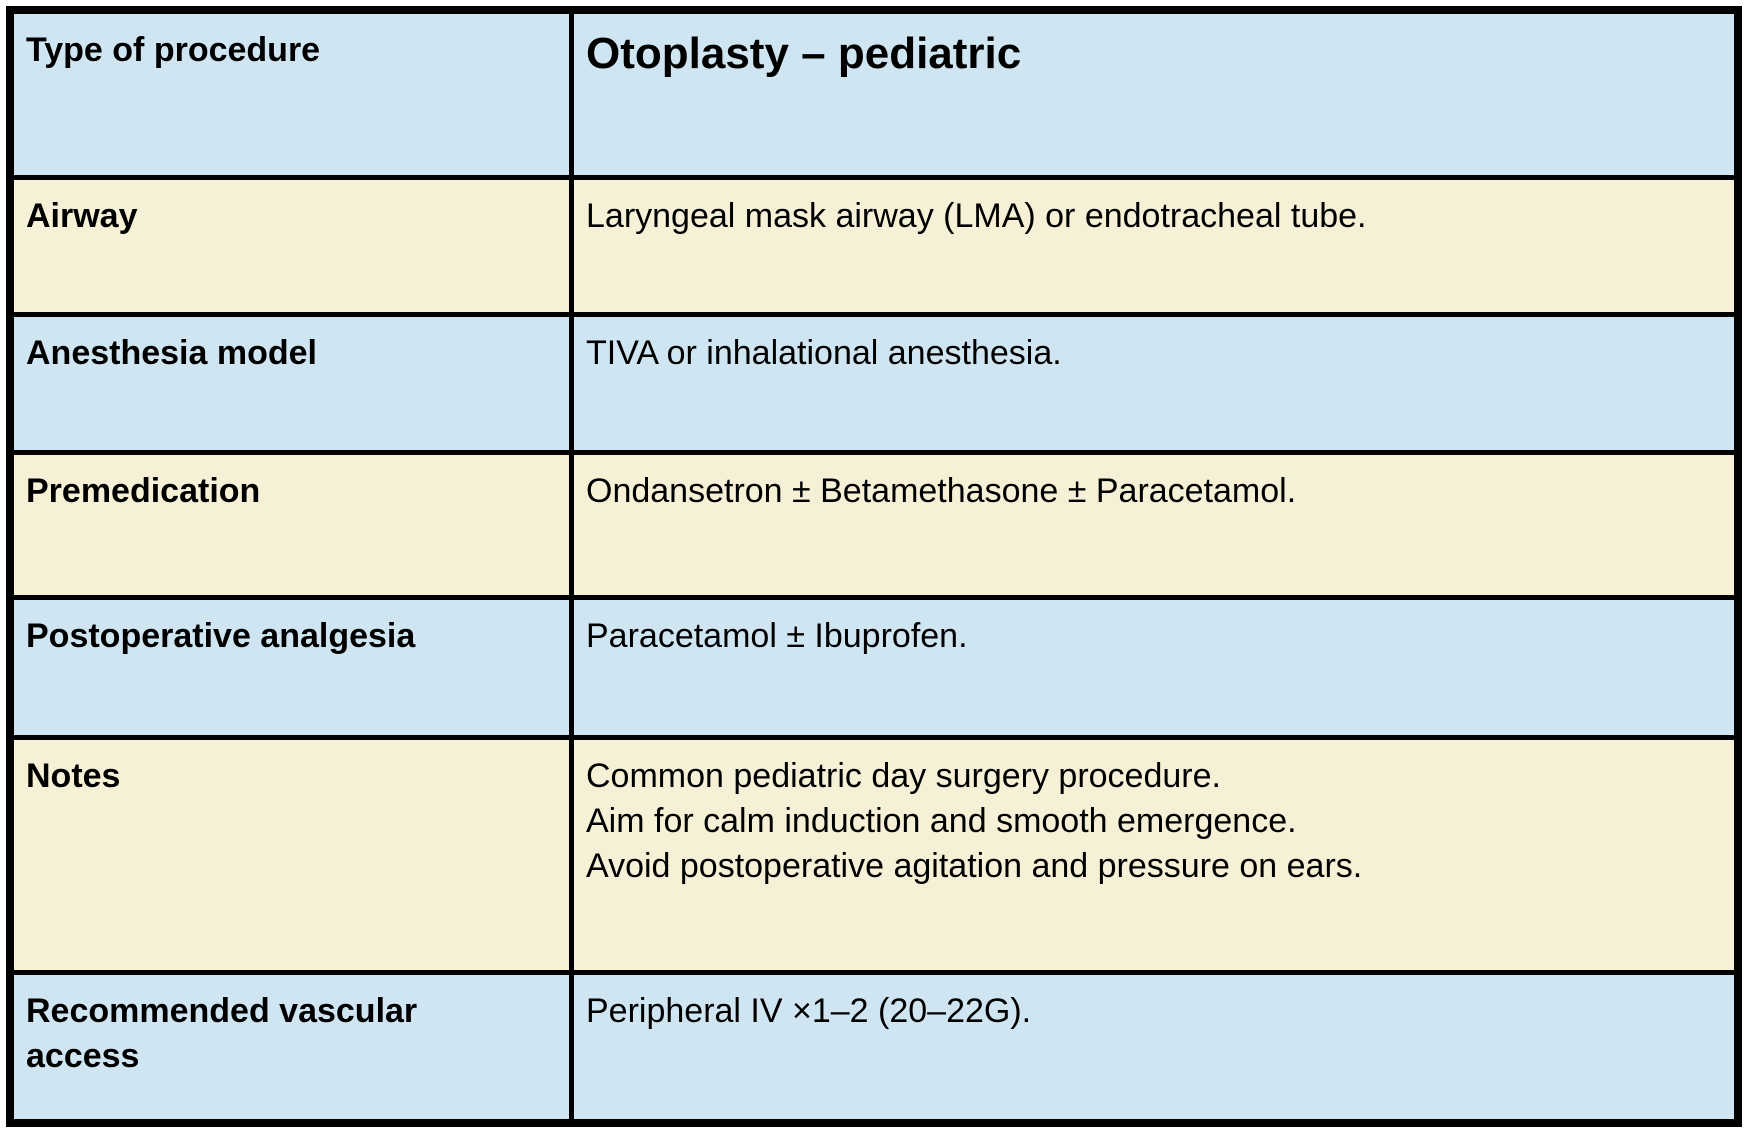  I want to click on row-value-anesthesia-model: TIVA or inhalational anesthesia., so click(824, 353).